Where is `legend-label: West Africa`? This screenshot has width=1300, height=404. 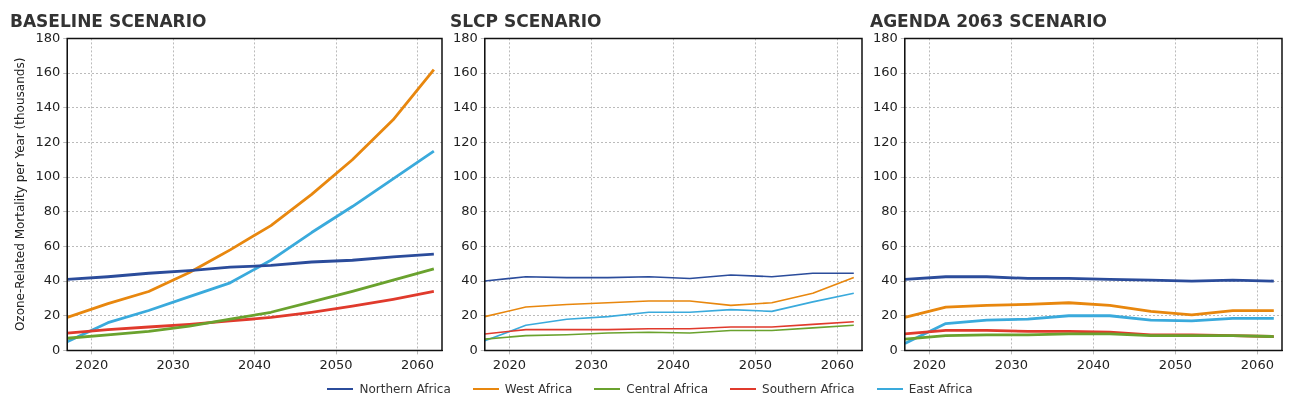 legend-label: West Africa is located at coordinates (538, 389).